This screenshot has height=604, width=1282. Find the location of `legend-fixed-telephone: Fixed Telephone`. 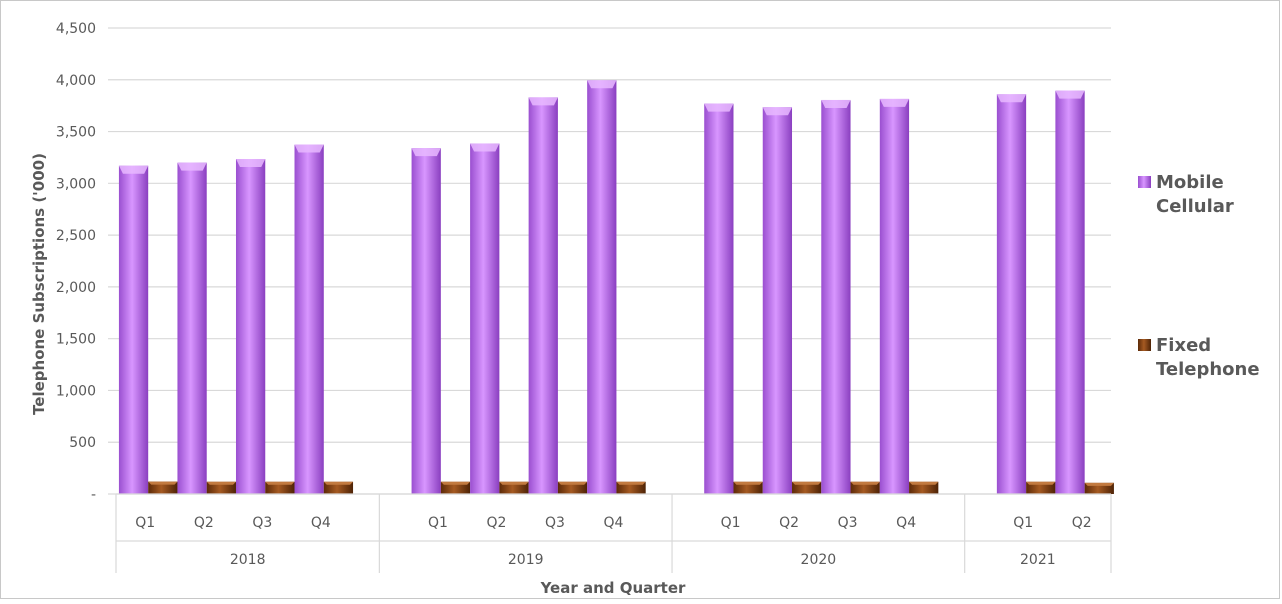

legend-fixed-telephone: Fixed Telephone is located at coordinates (1199, 357).